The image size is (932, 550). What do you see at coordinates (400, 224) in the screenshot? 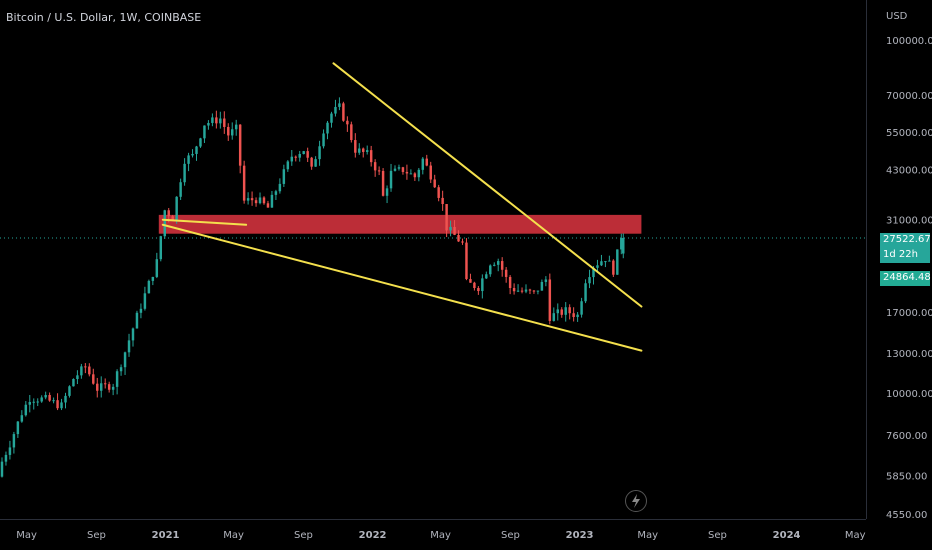
I see `support-resistance-zone` at bounding box center [400, 224].